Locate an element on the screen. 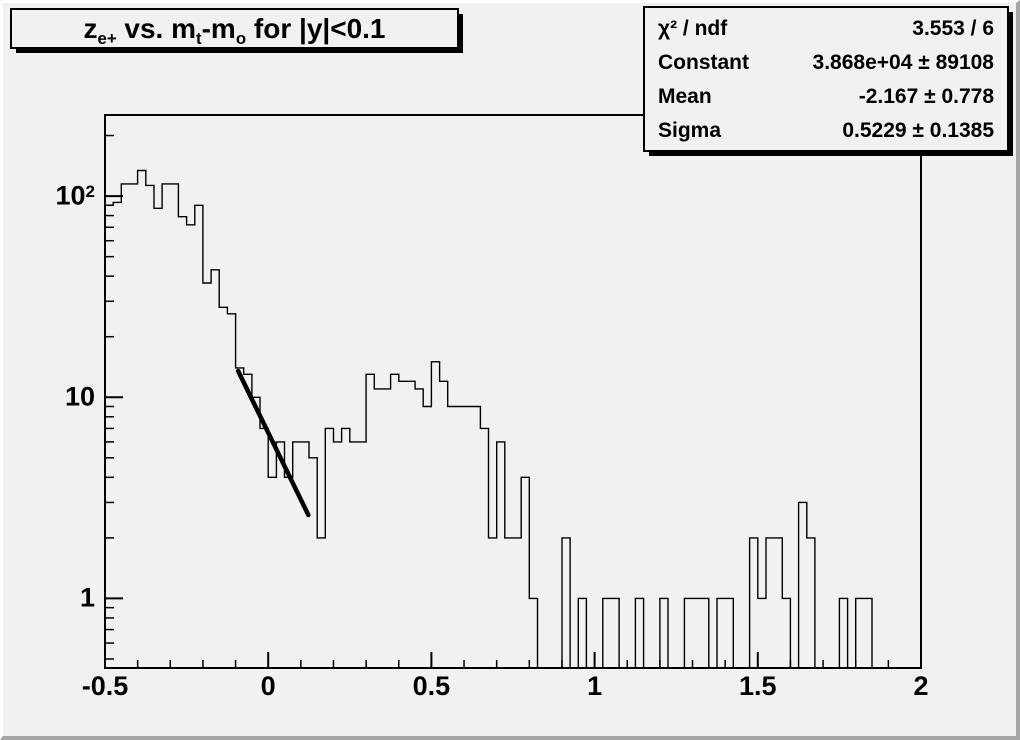  y-tick-base: 1 is located at coordinates (87, 597).